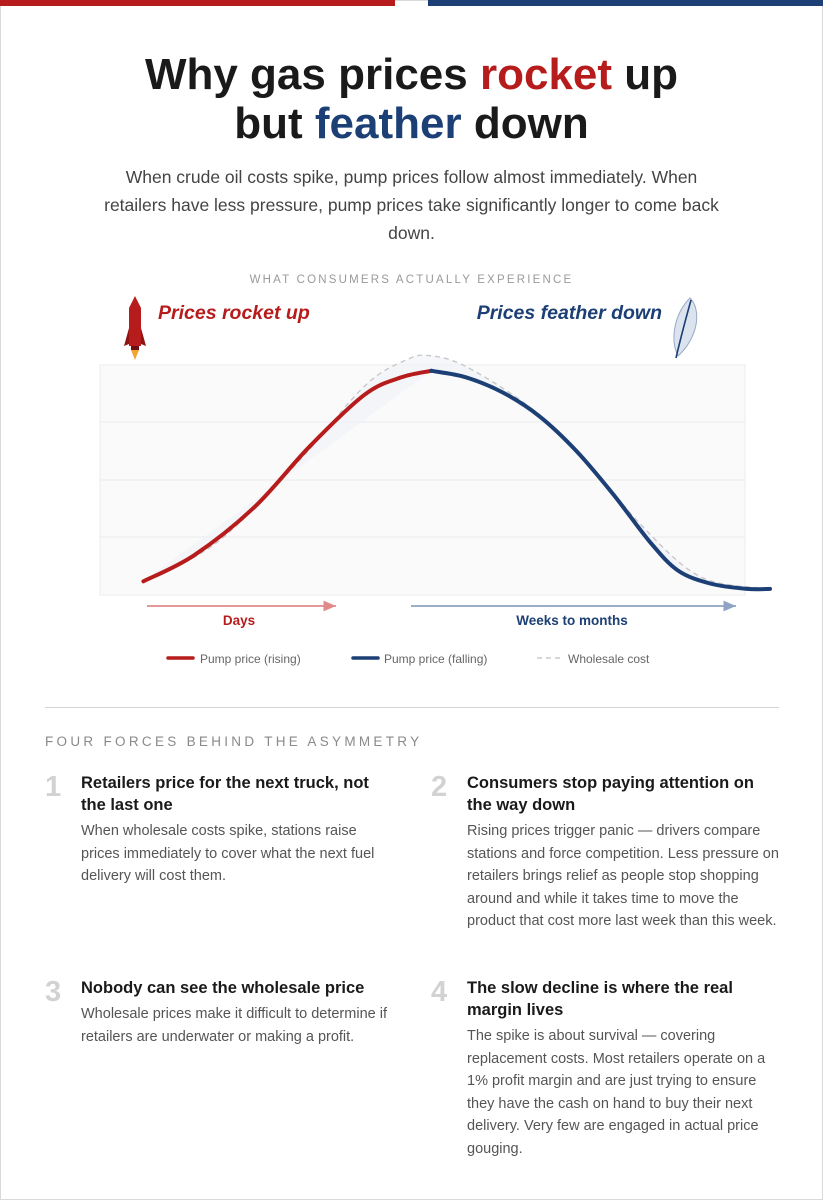 The image size is (823, 1200). Describe the element at coordinates (685, 328) in the screenshot. I see `feather-icon` at that location.